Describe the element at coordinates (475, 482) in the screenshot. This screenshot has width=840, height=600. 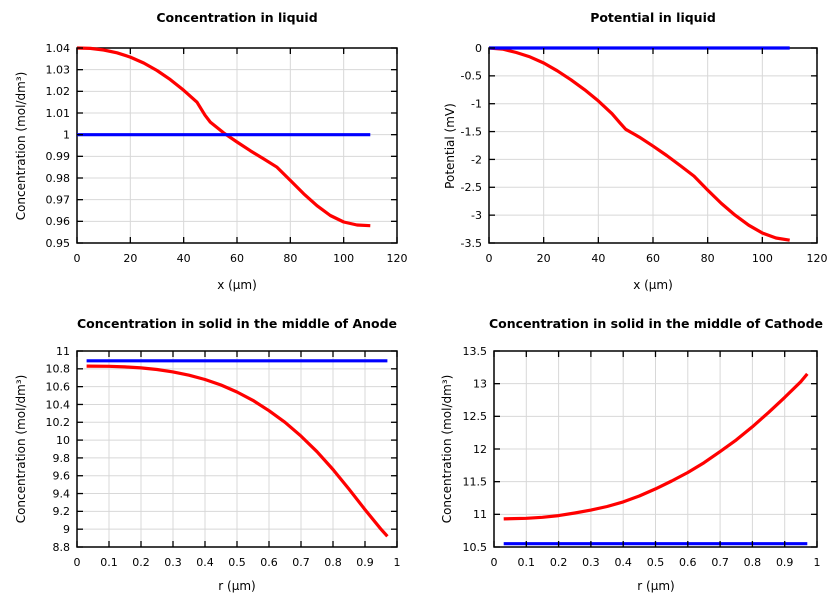
I see `svg-text: 11.5` at that location.